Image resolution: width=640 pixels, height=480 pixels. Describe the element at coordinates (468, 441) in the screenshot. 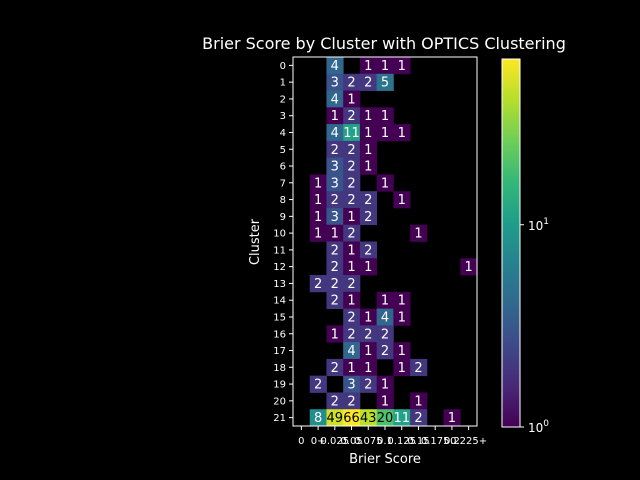

I see `x-tick-label: 0.225+` at that location.